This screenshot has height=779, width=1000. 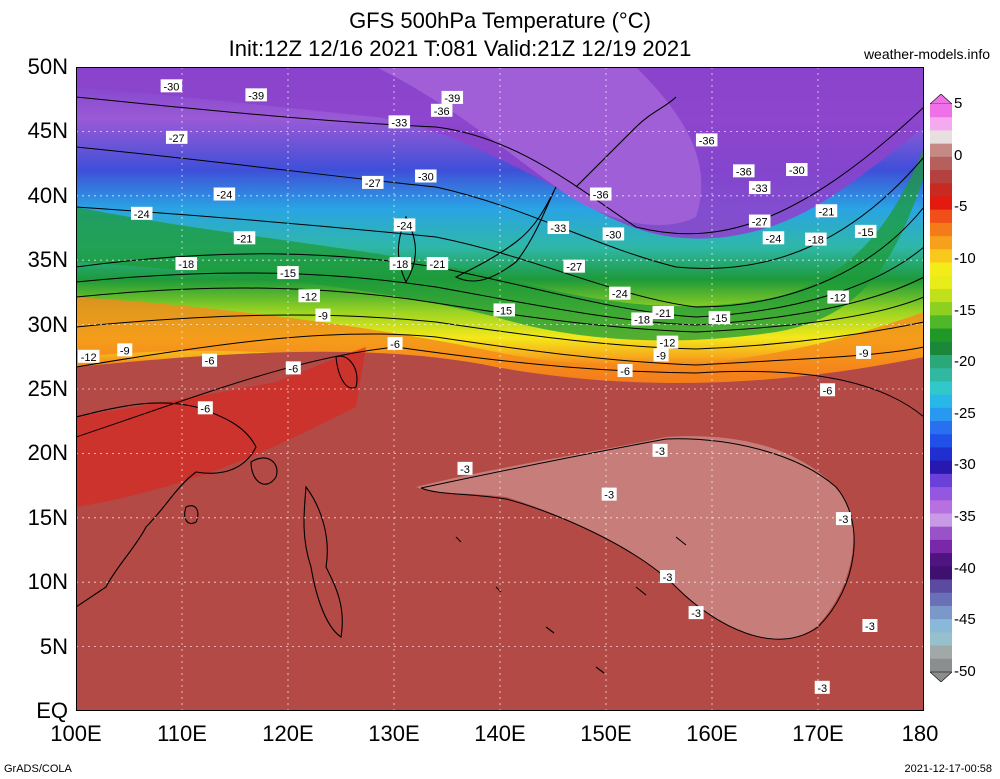 What do you see at coordinates (920, 733) in the screenshot?
I see `longitude-tick-label: 180` at bounding box center [920, 733].